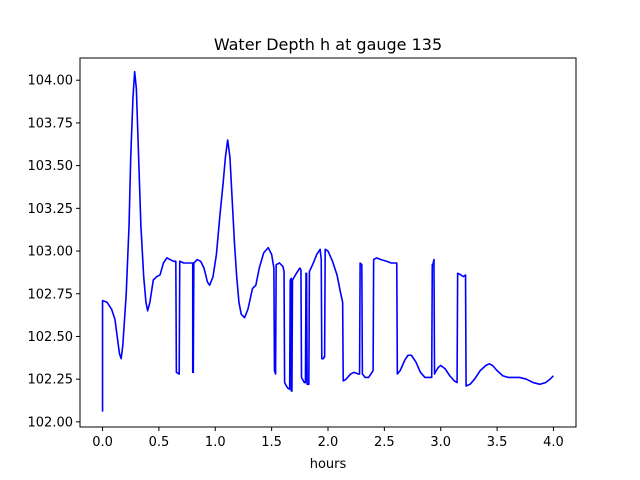  I want to click on y-tick-label: 102.75, so click(51, 294).